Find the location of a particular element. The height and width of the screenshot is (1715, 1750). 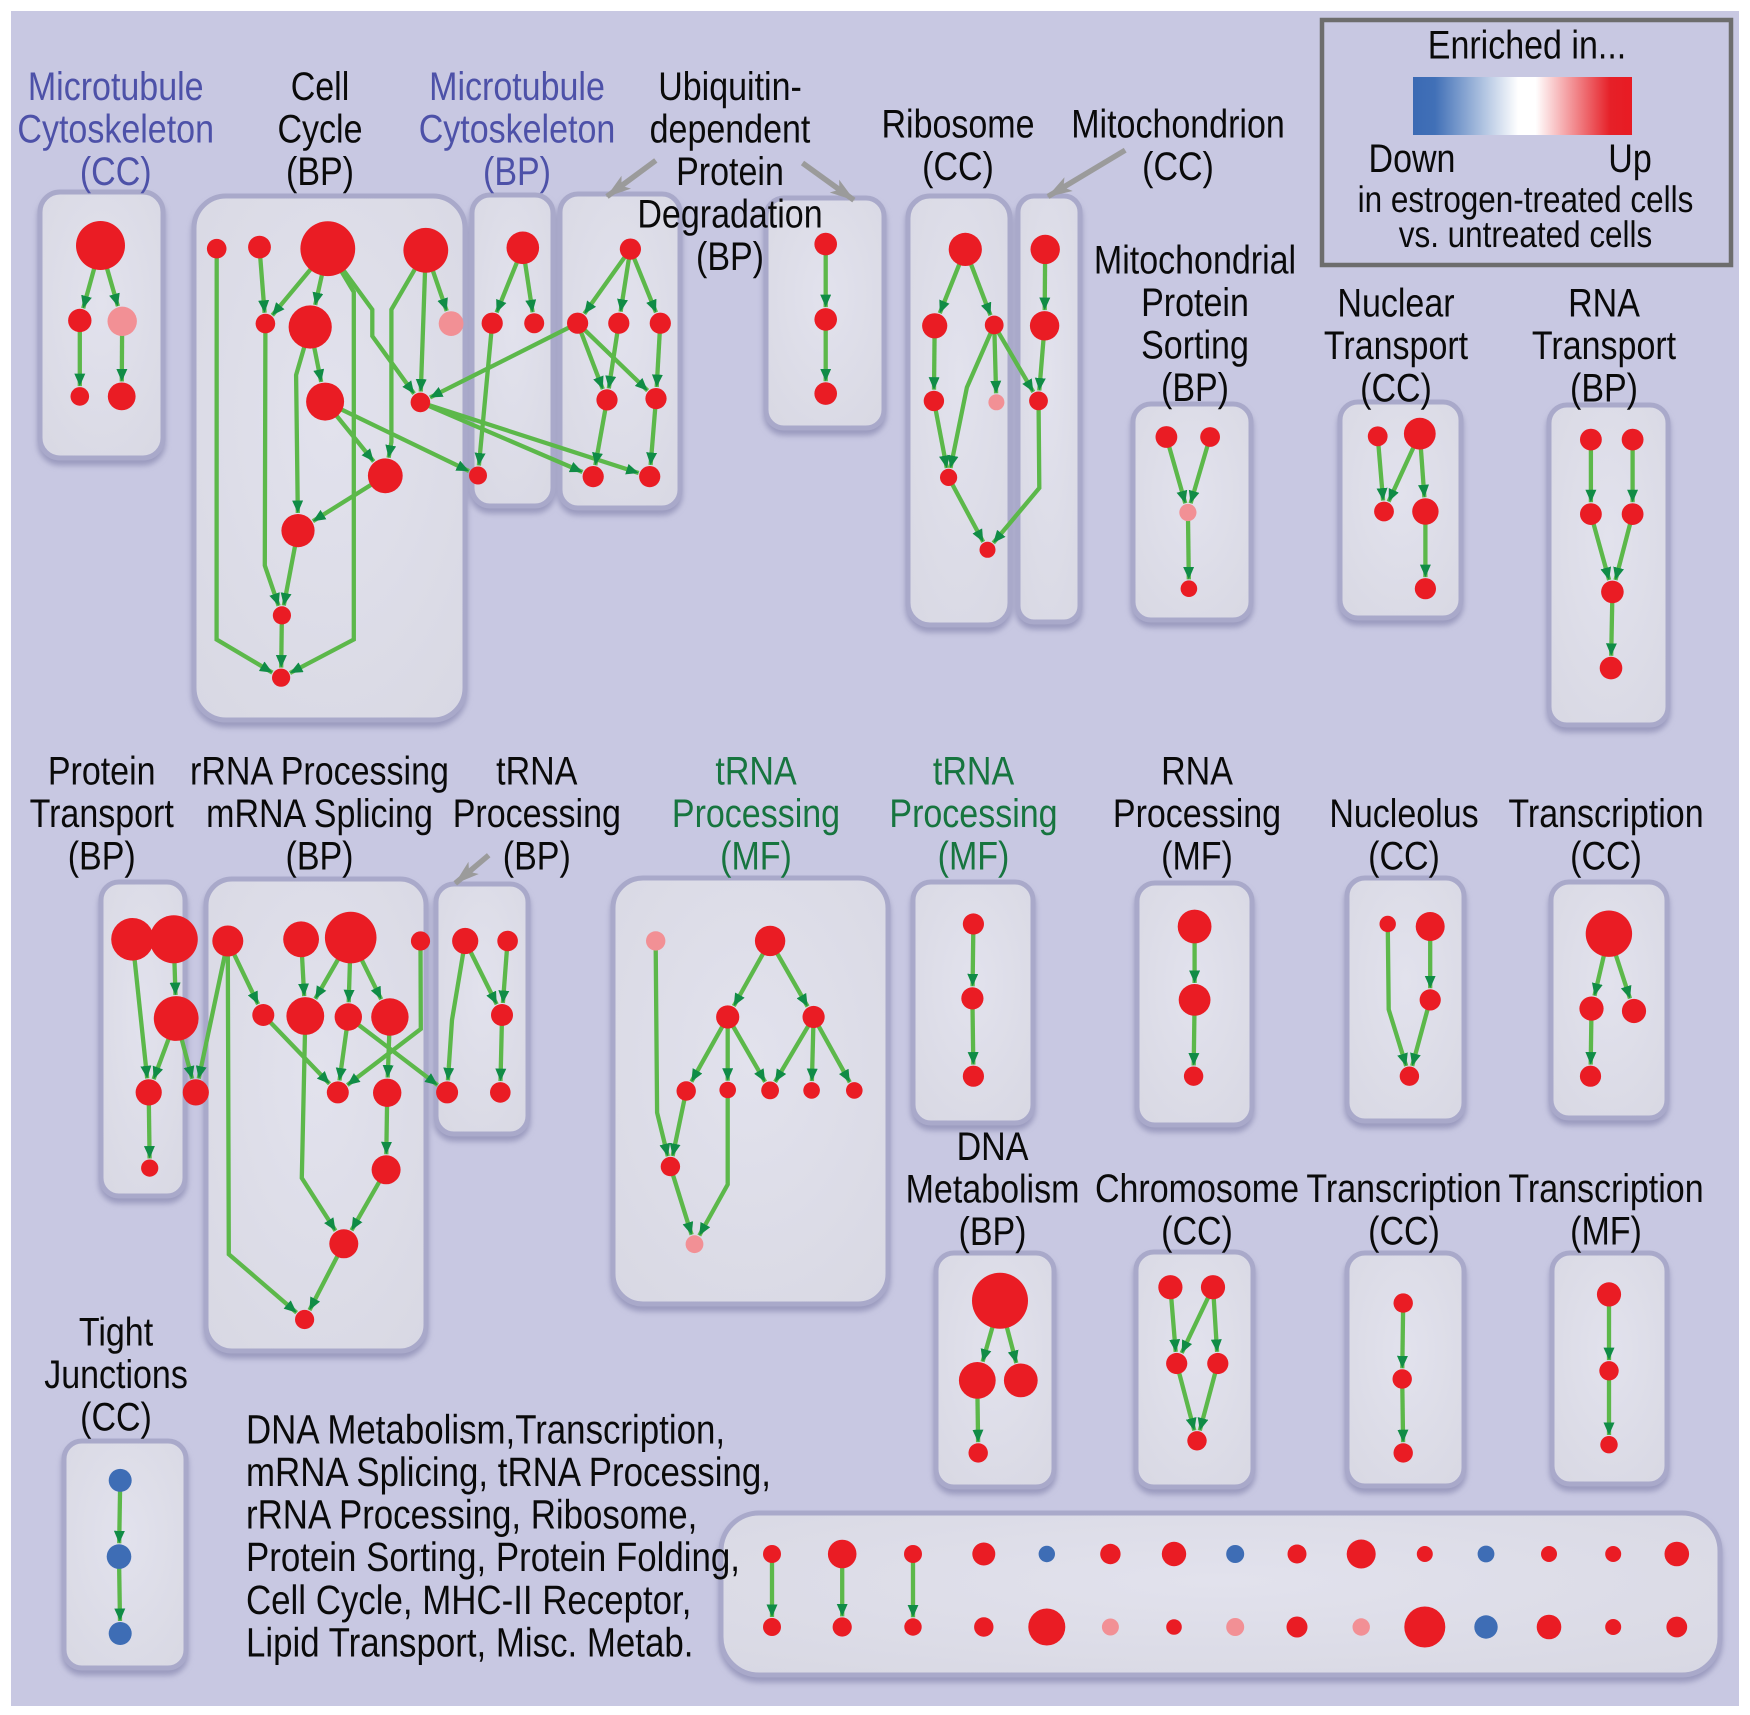

svg-text: vs. untreated cells is located at coordinates (1525, 234).